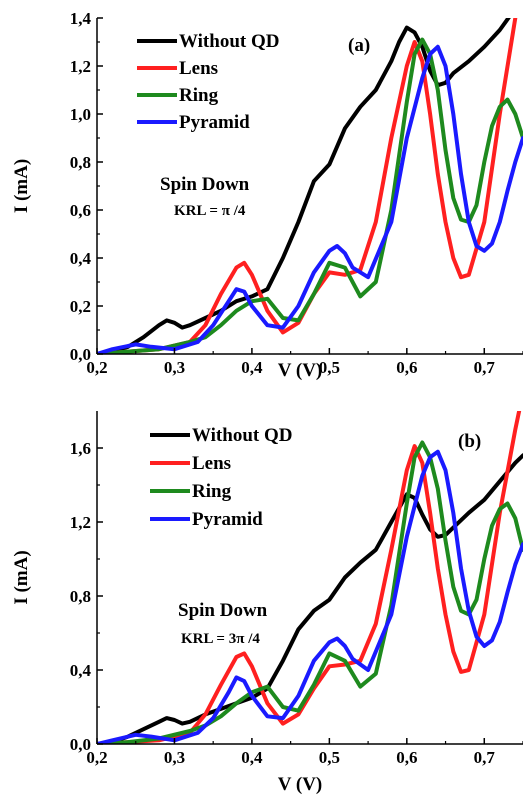 Image resolution: width=523 pixels, height=800 pixels. Describe the element at coordinates (80, 306) in the screenshot. I see `y-tick-label: 0,2` at that location.